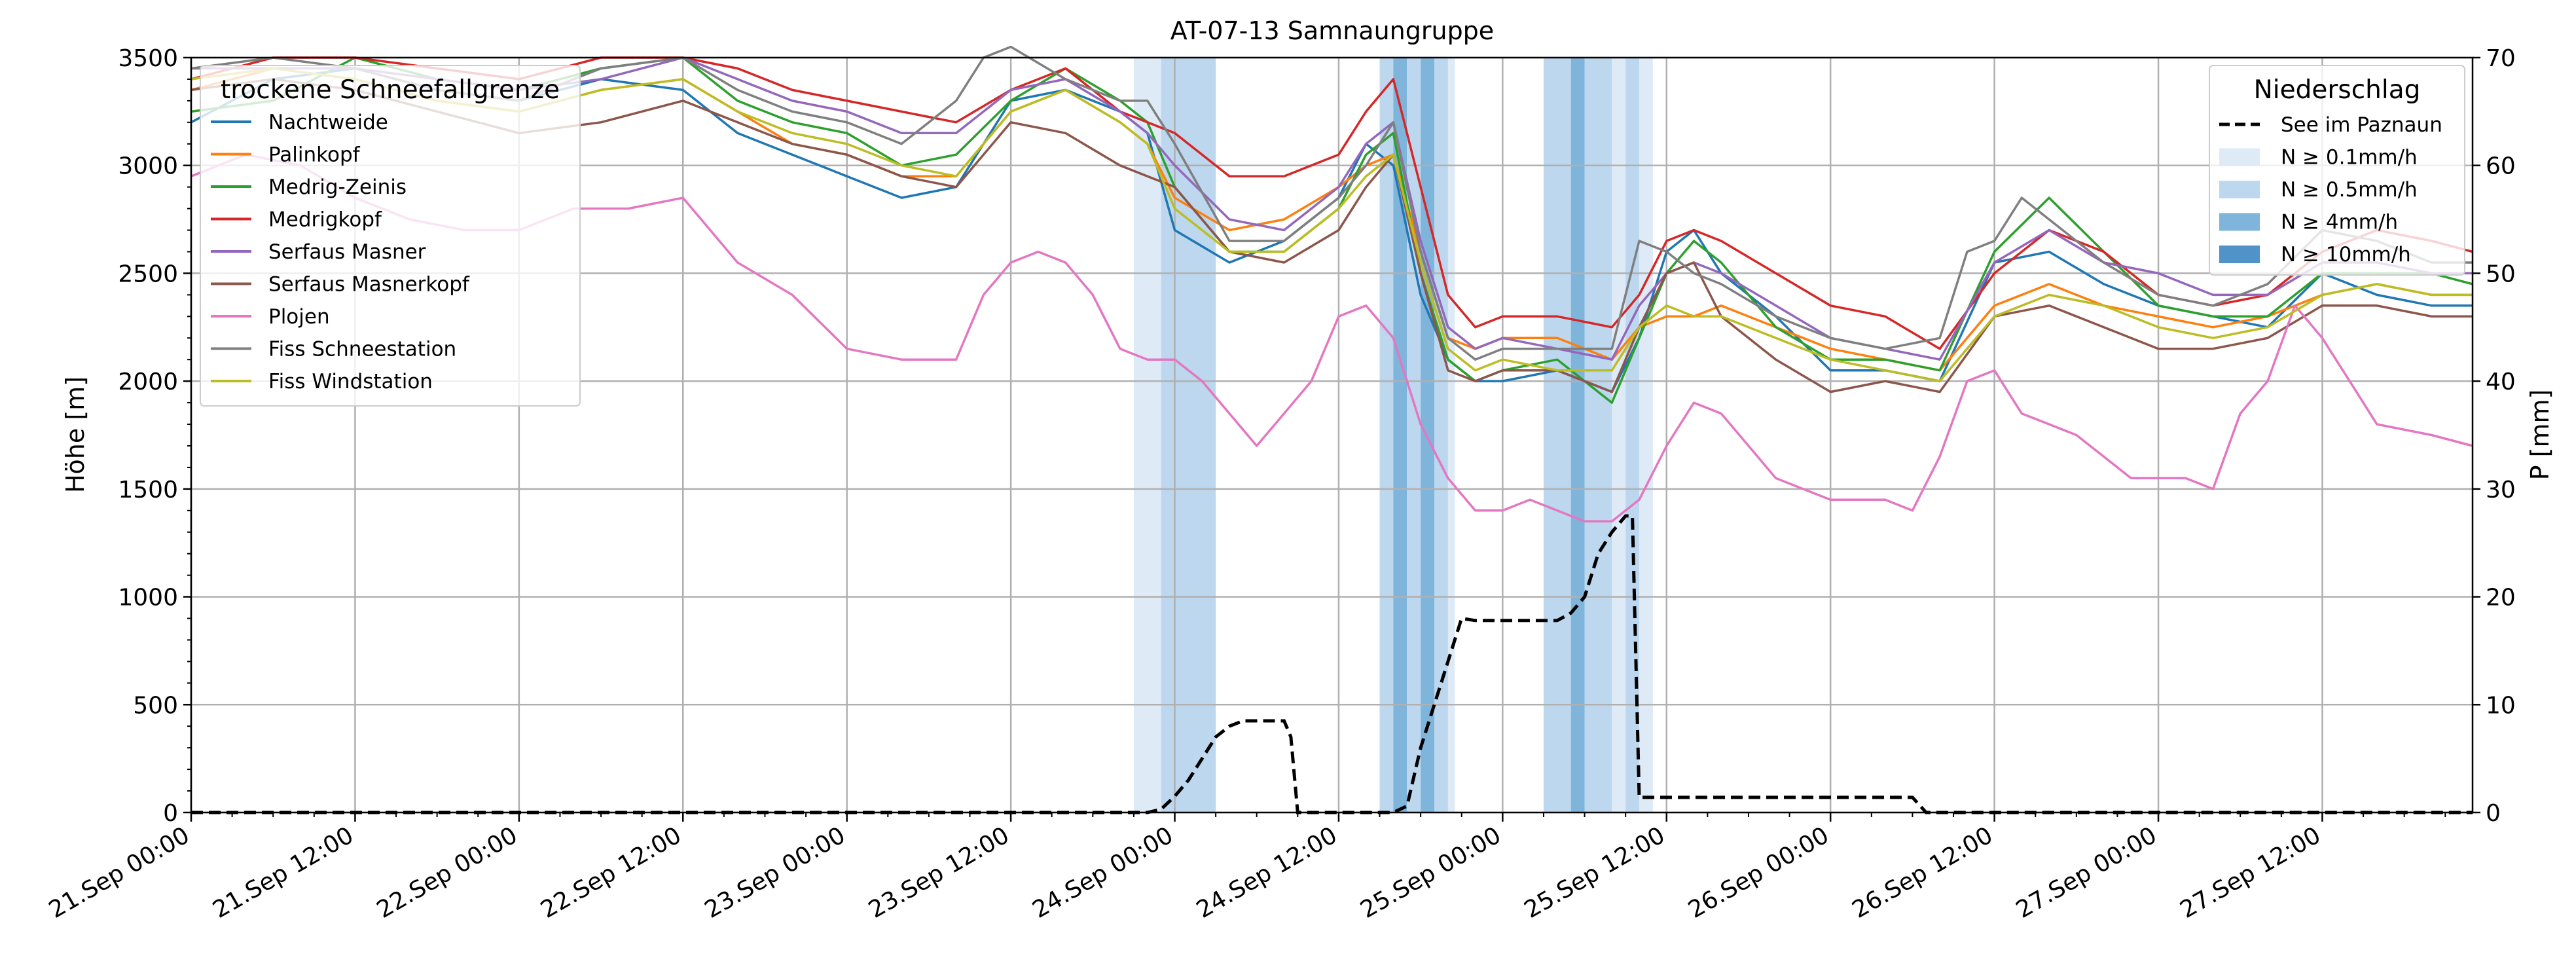 Image resolution: width=2576 pixels, height=967 pixels. Describe the element at coordinates (148, 274) in the screenshot. I see `ytick-label-2500: 2500` at that location.